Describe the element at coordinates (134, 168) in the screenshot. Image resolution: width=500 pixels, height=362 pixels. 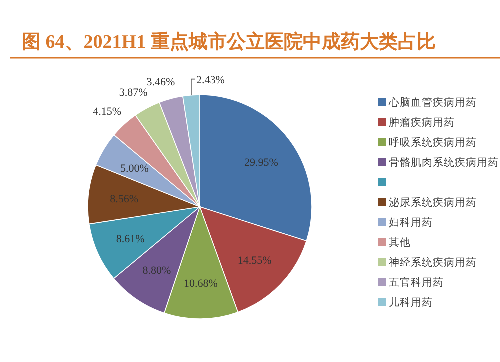
I see `data-label: 5.00%` at that location.